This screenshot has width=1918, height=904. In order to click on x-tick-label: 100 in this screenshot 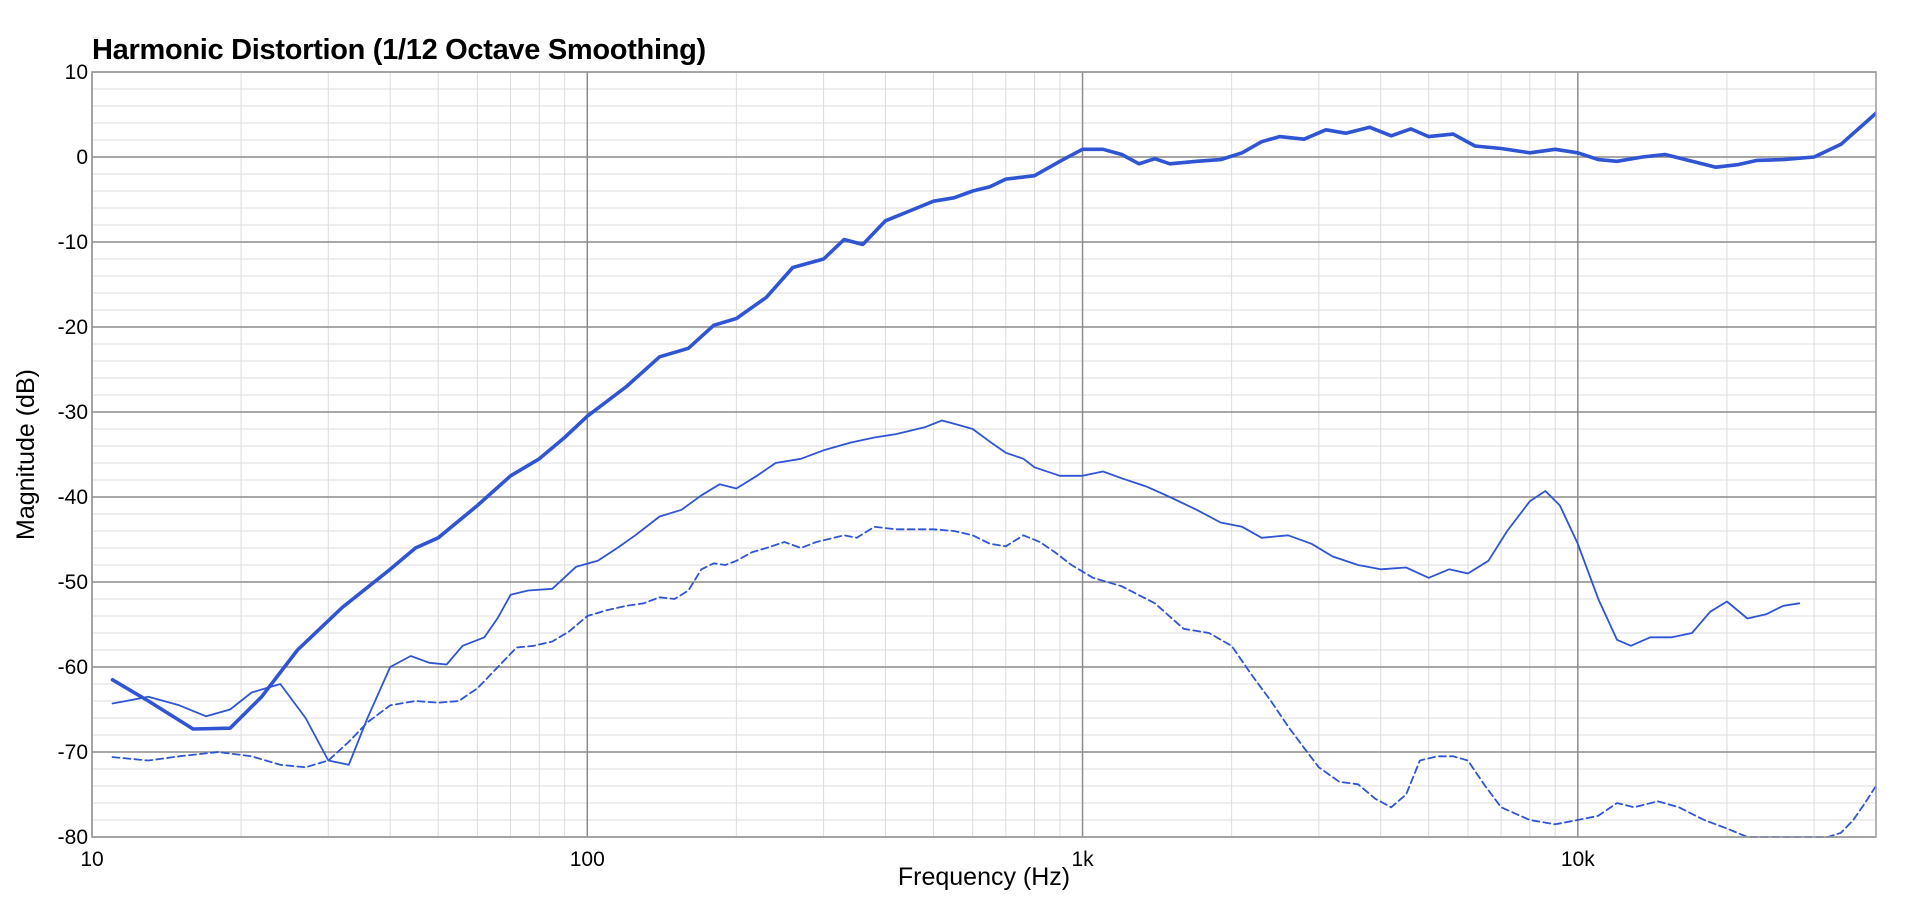, I will do `click(587, 859)`.